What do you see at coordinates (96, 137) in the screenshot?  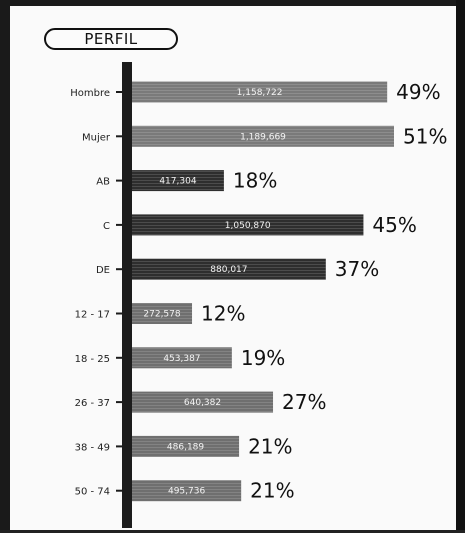 I see `category-label: Mujer` at bounding box center [96, 137].